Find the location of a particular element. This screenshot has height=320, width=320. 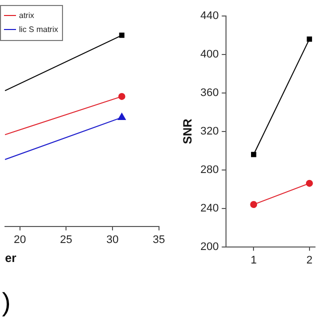

y-tick-label: 280 is located at coordinates (209, 170).